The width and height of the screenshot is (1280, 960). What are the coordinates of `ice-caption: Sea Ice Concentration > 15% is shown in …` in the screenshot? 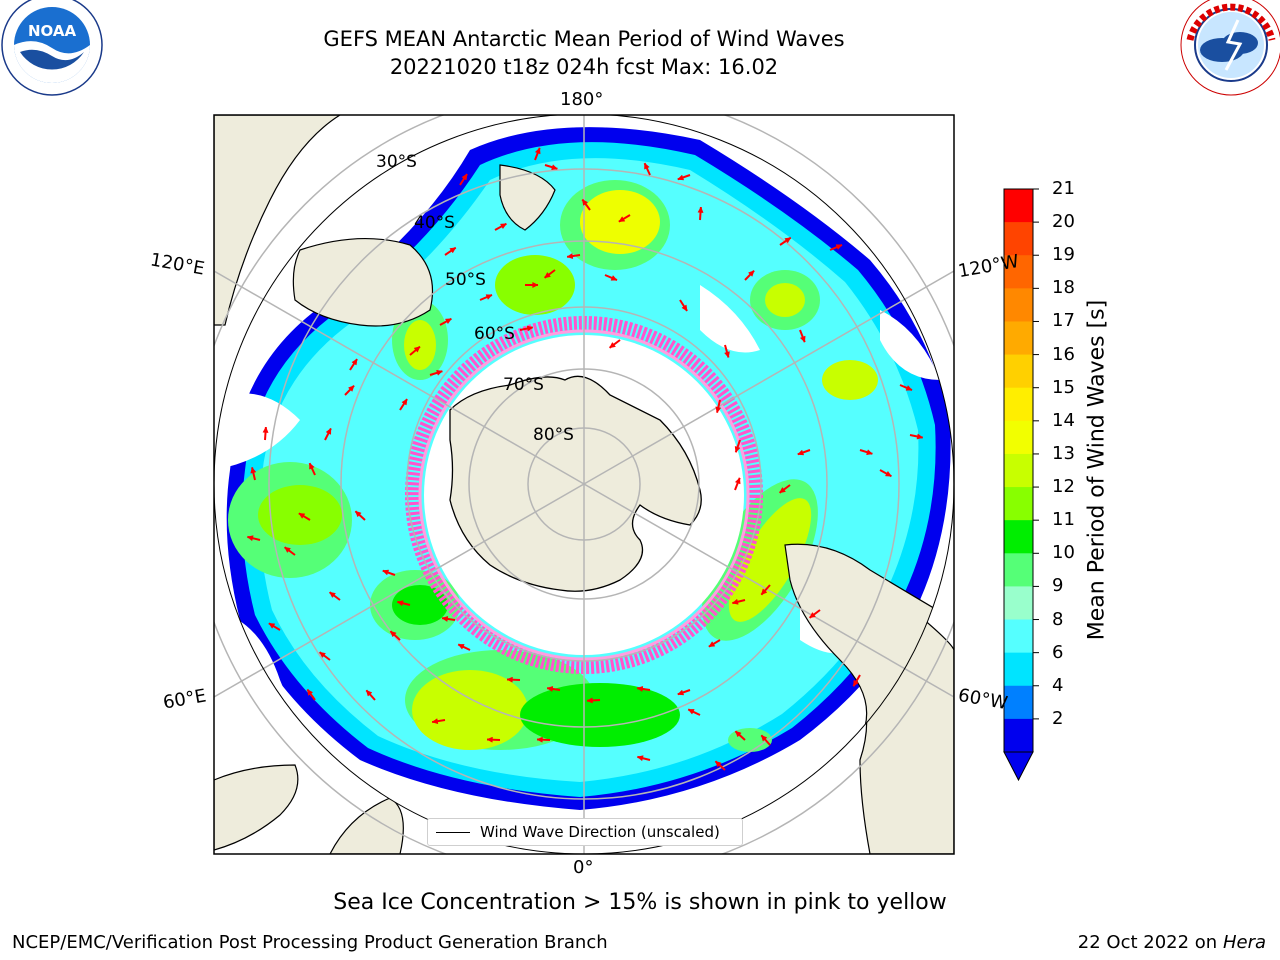 It's located at (640, 902).